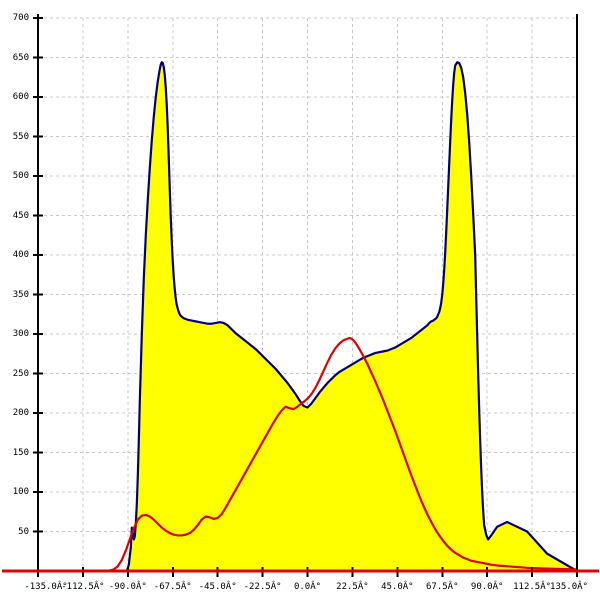  What do you see at coordinates (487, 587) in the screenshot?
I see `x-axis-tick-label: 90.0Â°` at bounding box center [487, 587].